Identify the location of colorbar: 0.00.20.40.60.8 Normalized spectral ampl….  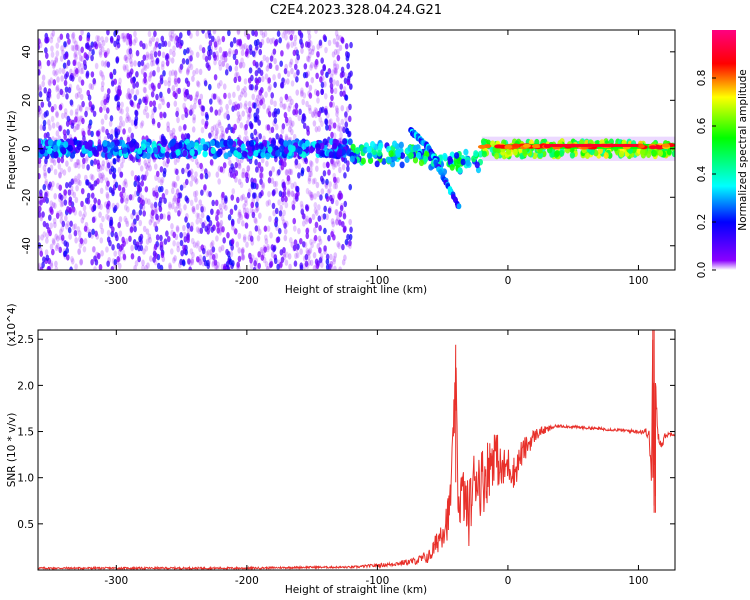
(722, 154).